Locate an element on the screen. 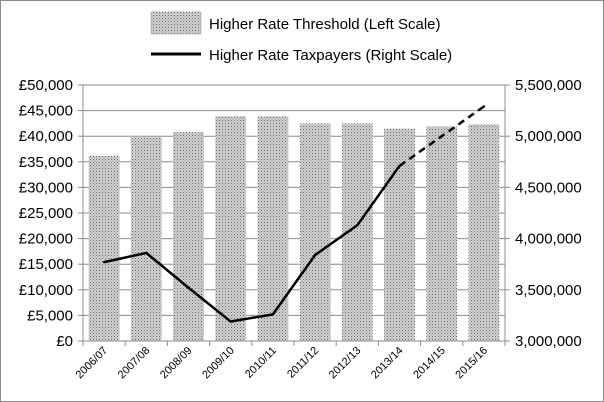 Image resolution: width=604 pixels, height=402 pixels. x-tick-label: 2008/09 is located at coordinates (176, 363).